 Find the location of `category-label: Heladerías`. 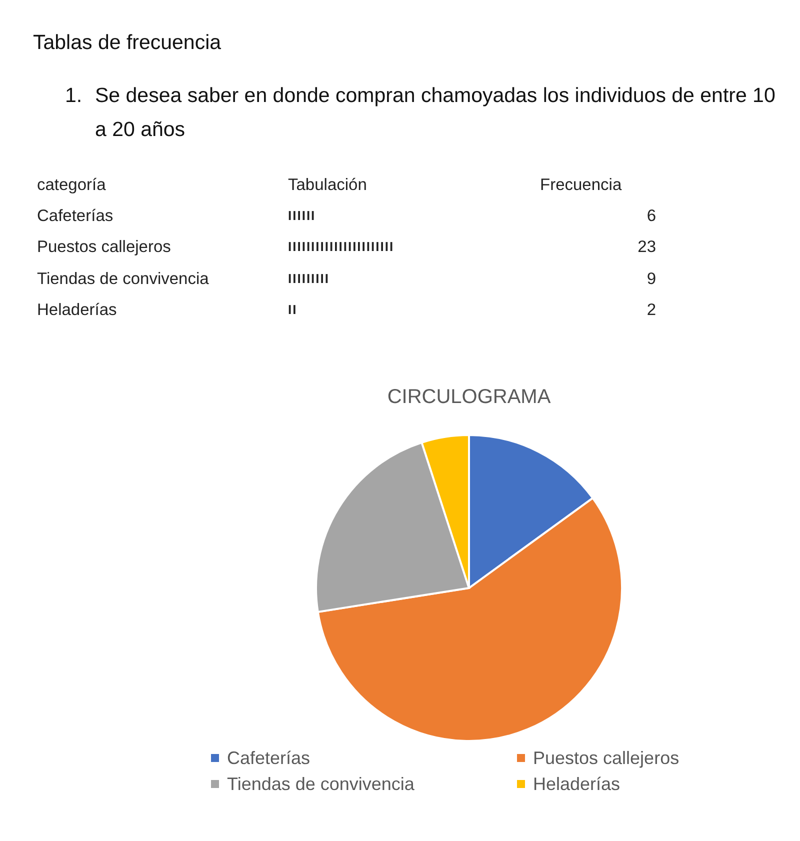

category-label: Heladerías is located at coordinates (77, 310).